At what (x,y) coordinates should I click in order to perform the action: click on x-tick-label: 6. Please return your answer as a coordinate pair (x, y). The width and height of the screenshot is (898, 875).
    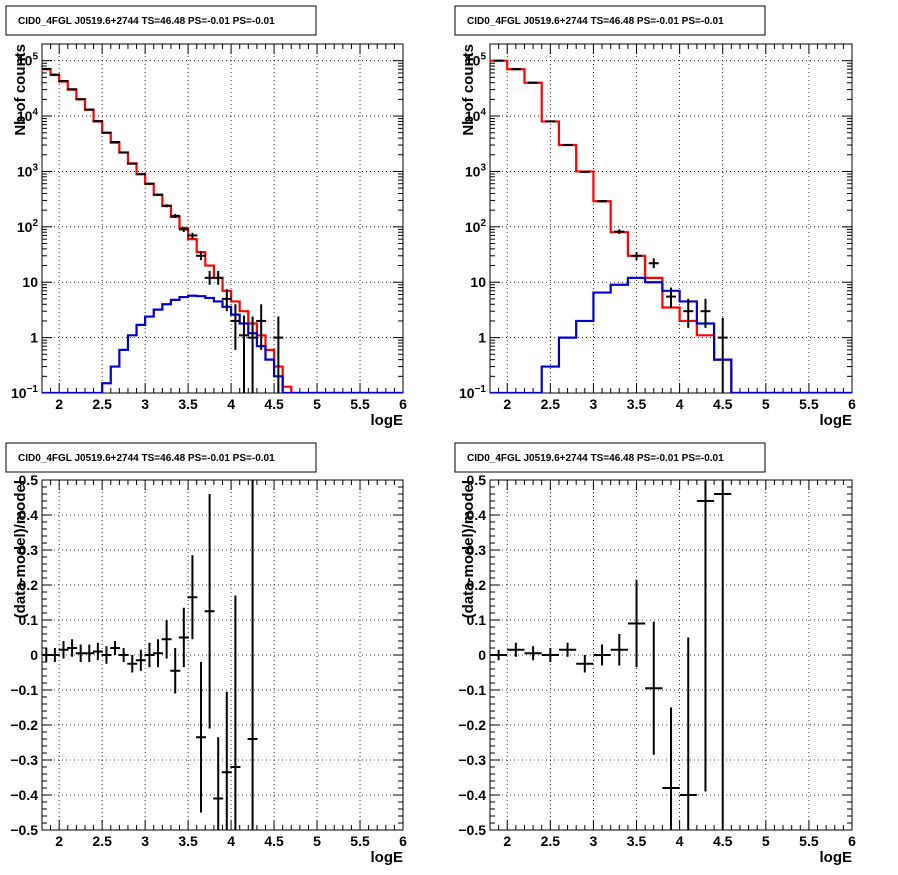
    Looking at the image, I should click on (403, 841).